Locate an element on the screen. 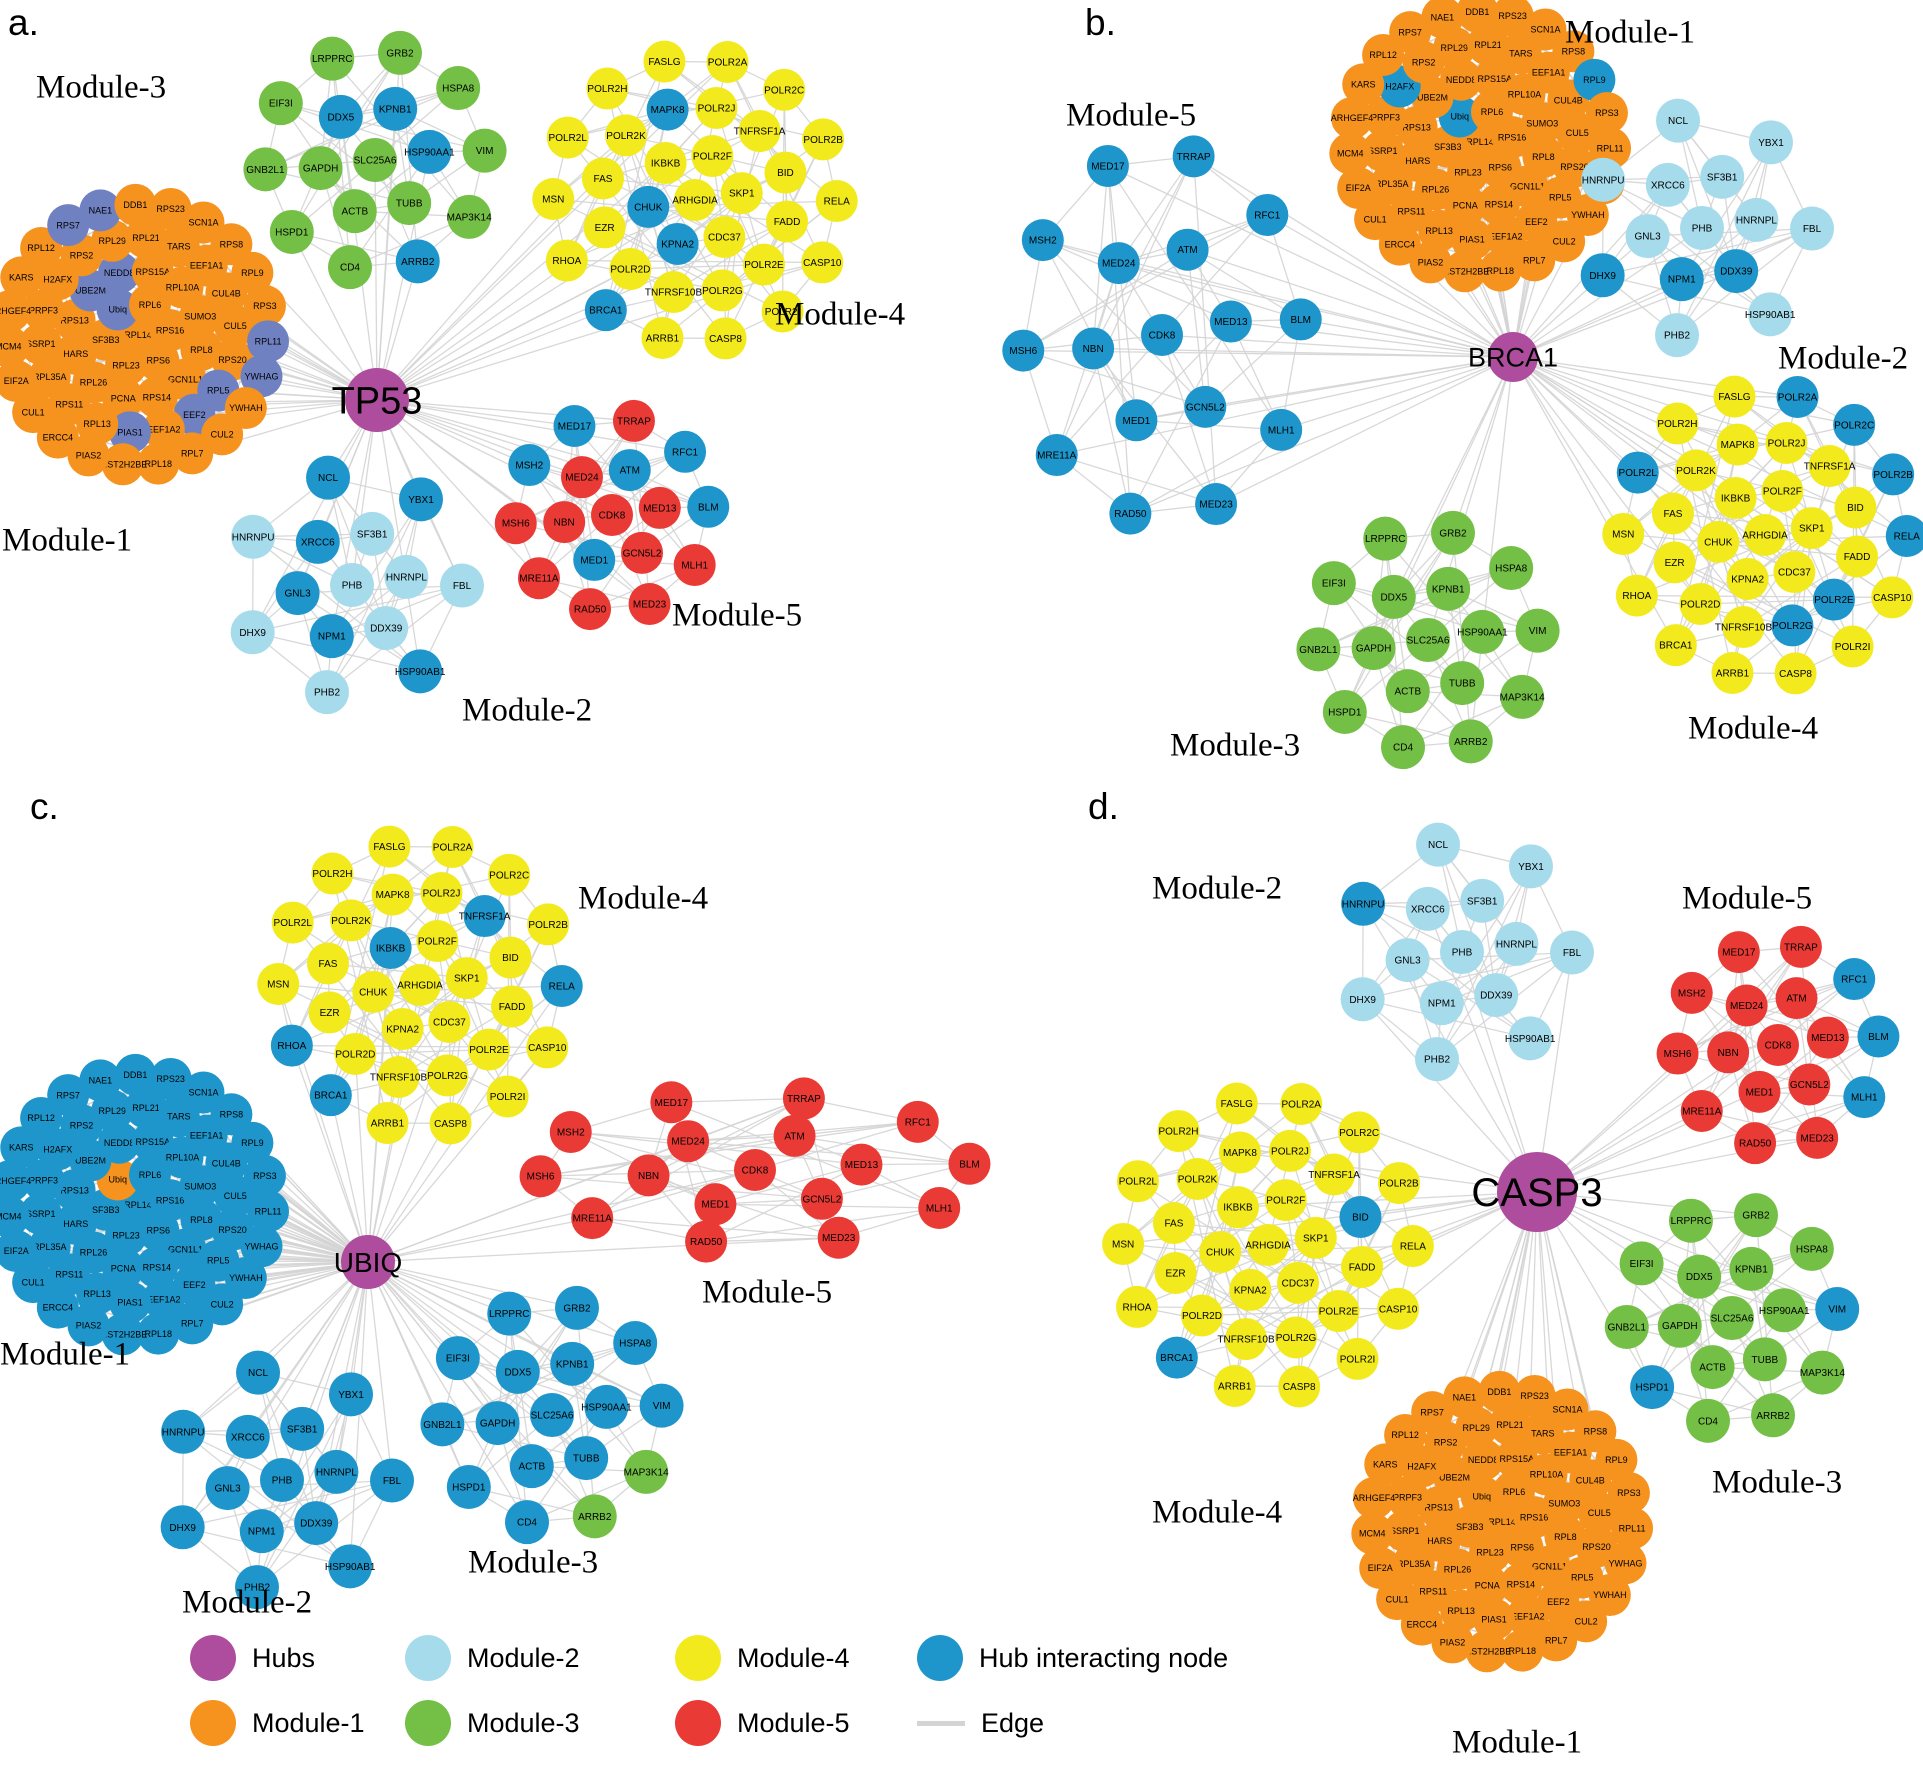 This screenshot has height=1775, width=1923. node-XRCC6 is located at coordinates (1427, 908).